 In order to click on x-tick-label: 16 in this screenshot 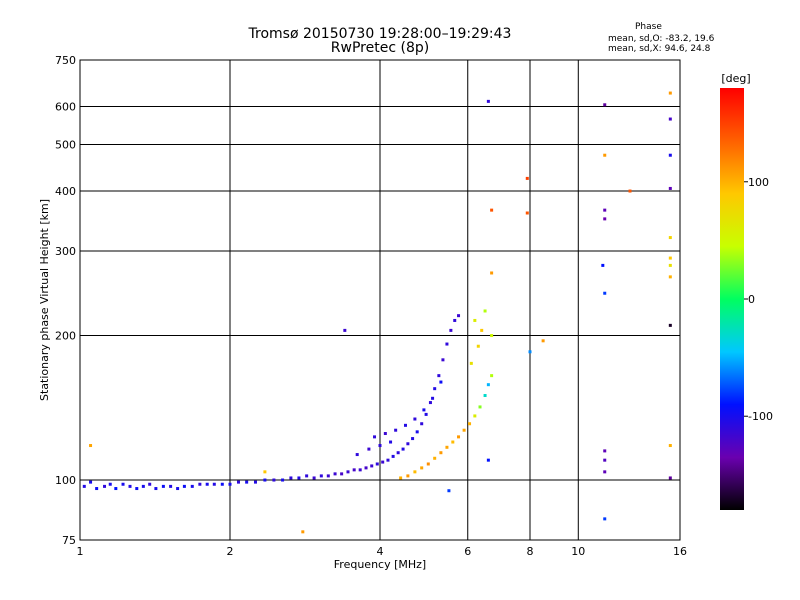, I will do `click(680, 551)`.